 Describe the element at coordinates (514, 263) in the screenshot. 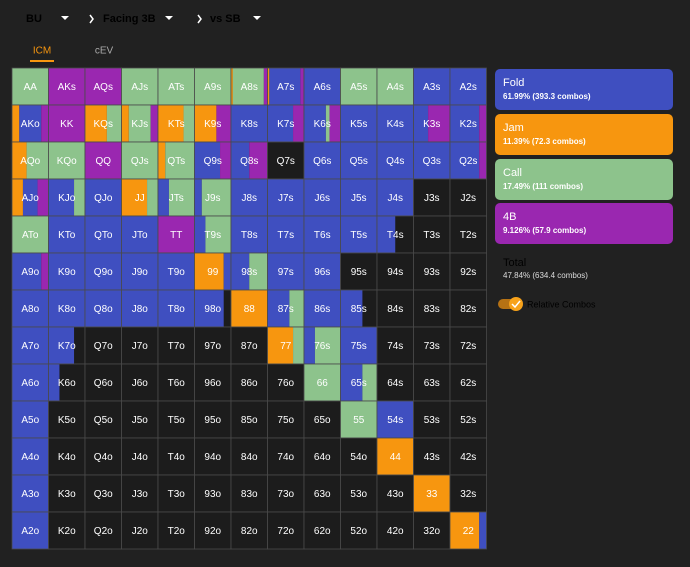

I see `total-label: Total` at that location.